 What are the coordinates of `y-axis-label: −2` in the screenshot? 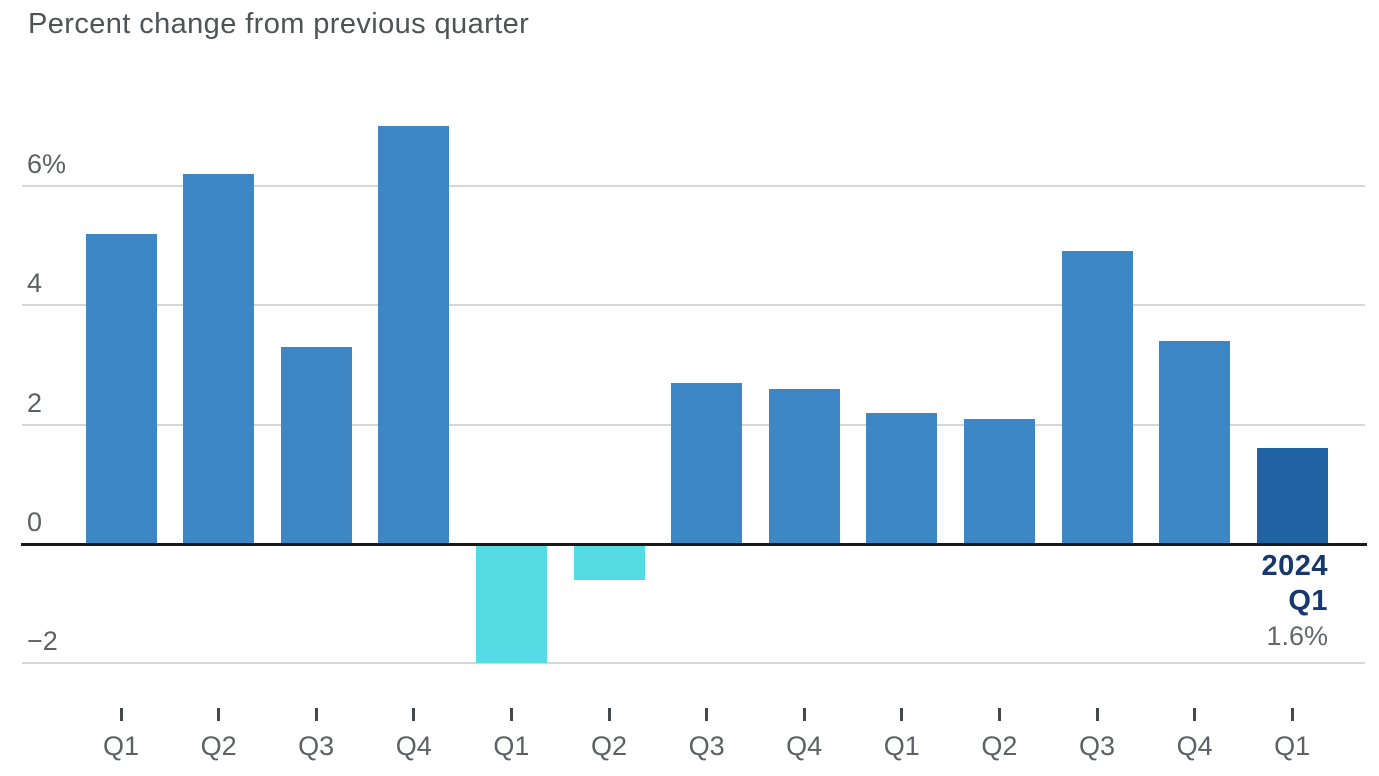 It's located at (42, 641).